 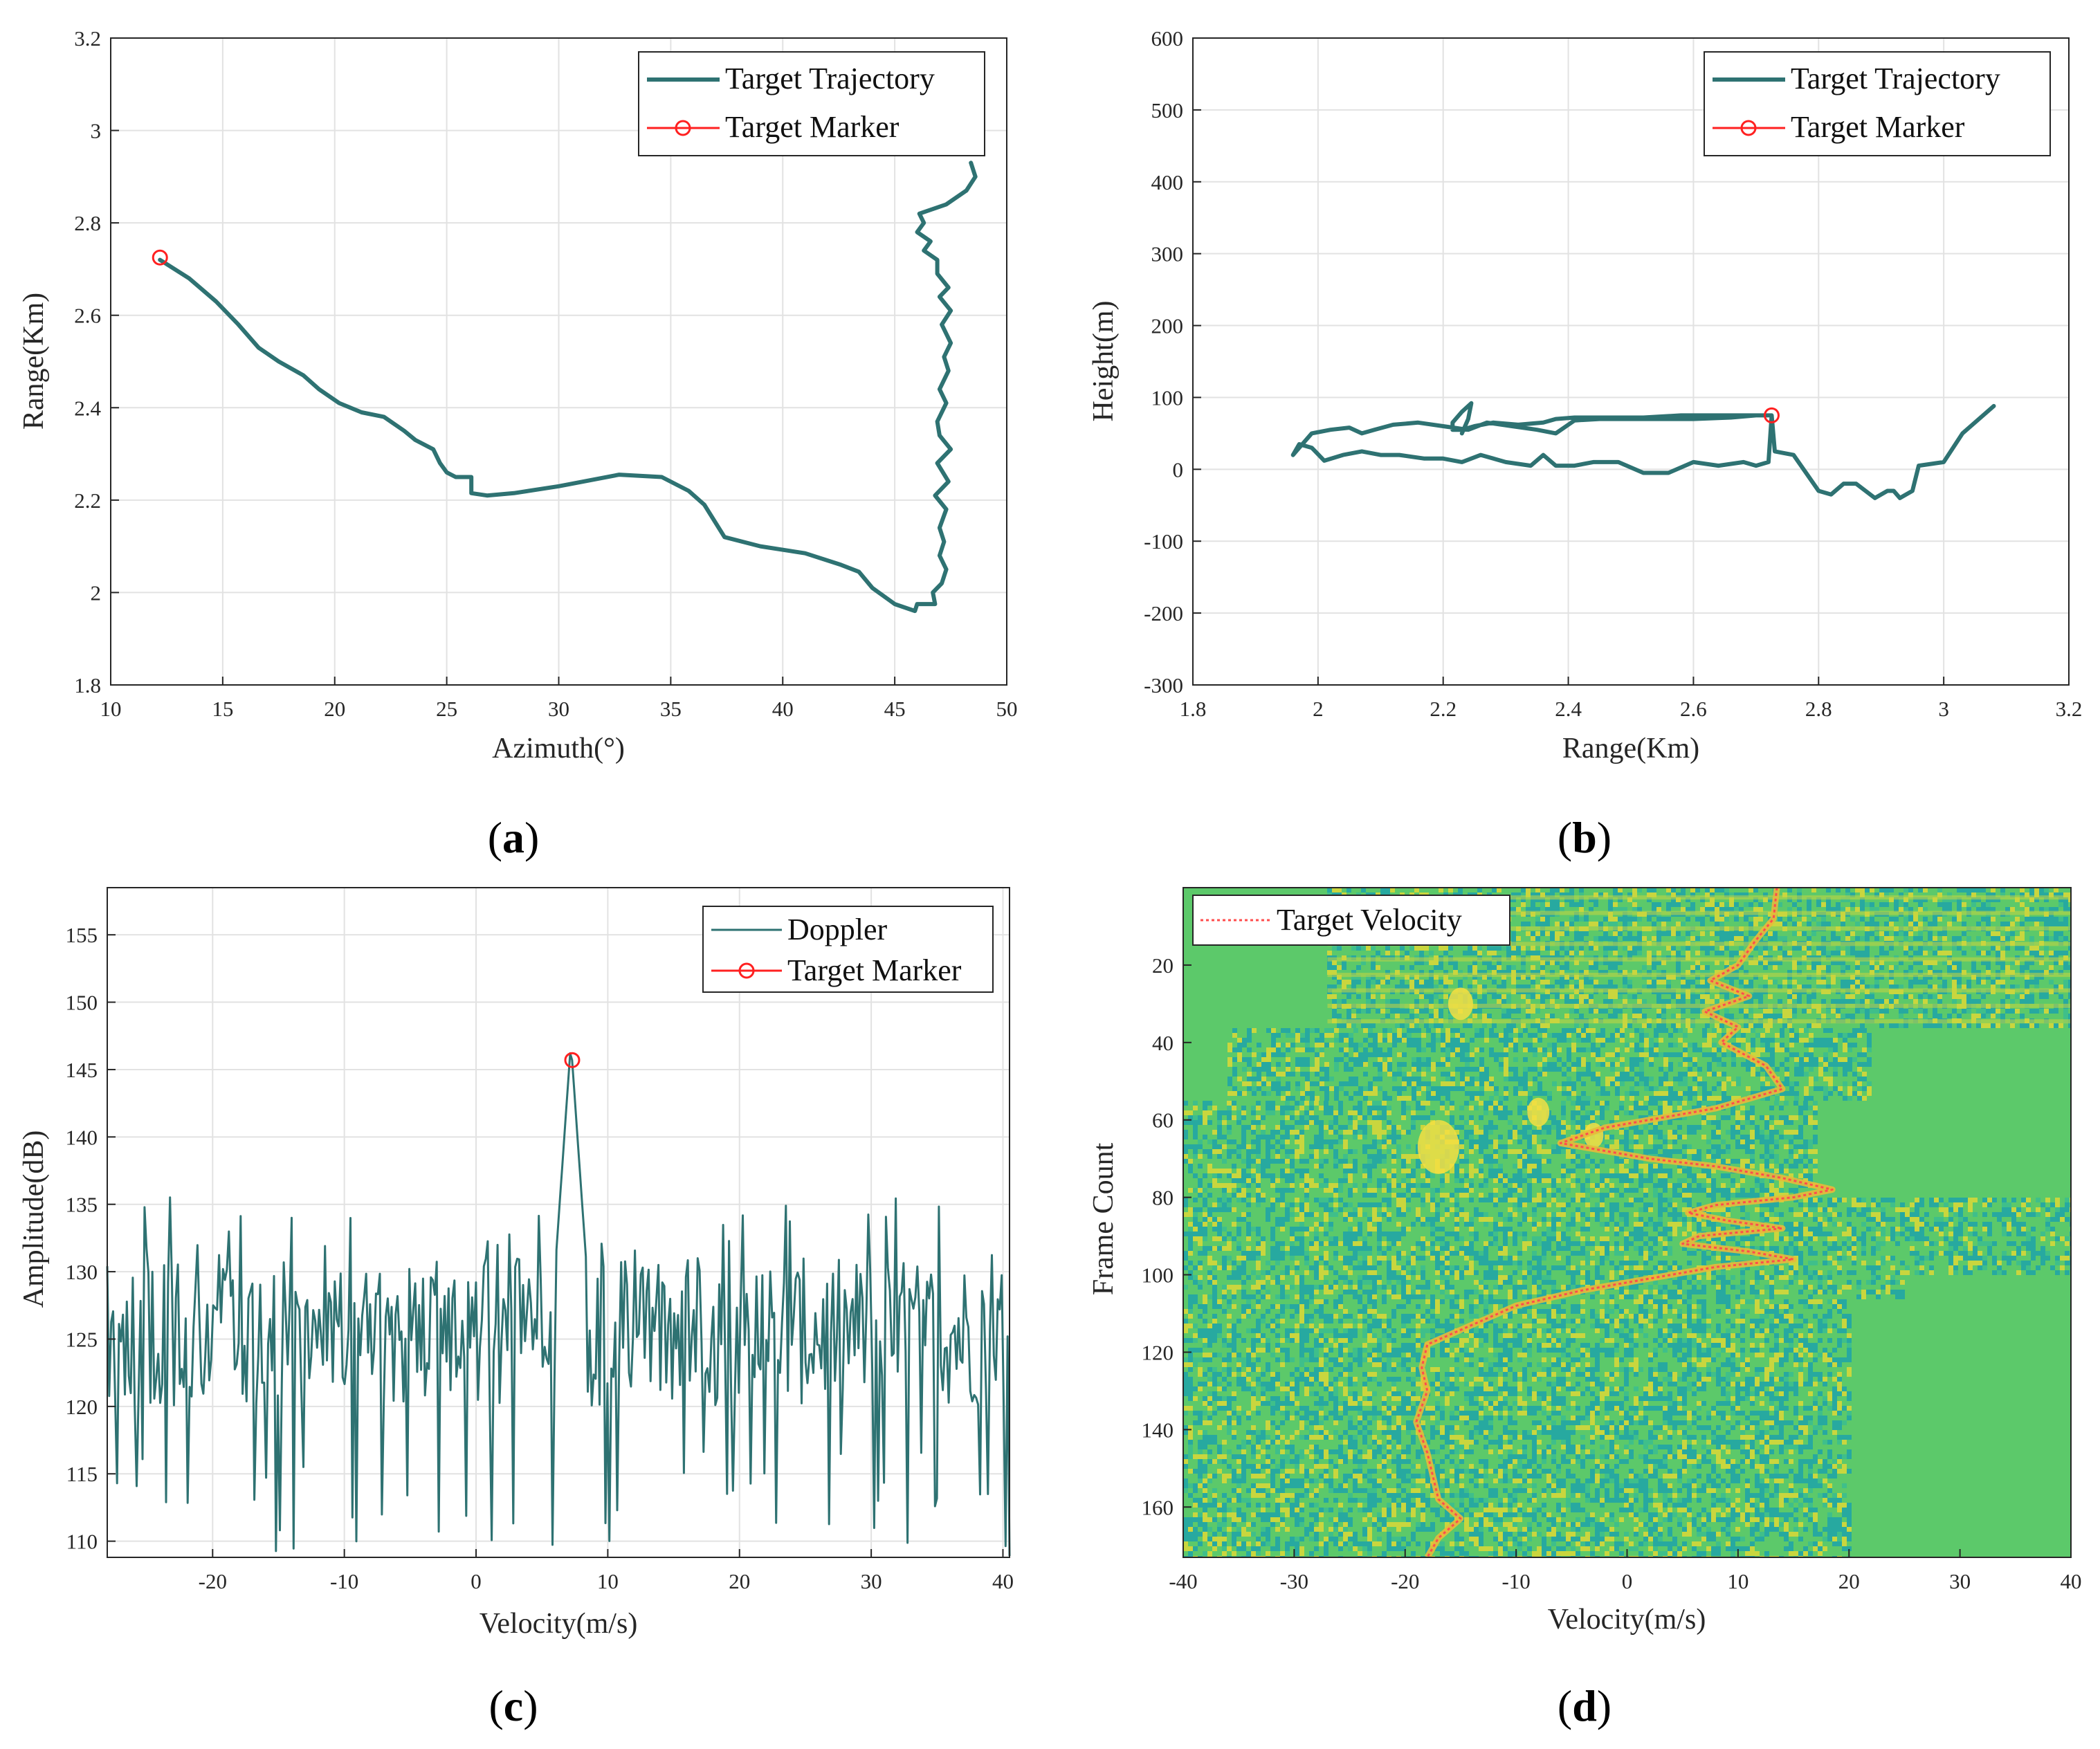 What do you see at coordinates (1167, 326) in the screenshot?
I see `y-tick-label: 200` at bounding box center [1167, 326].